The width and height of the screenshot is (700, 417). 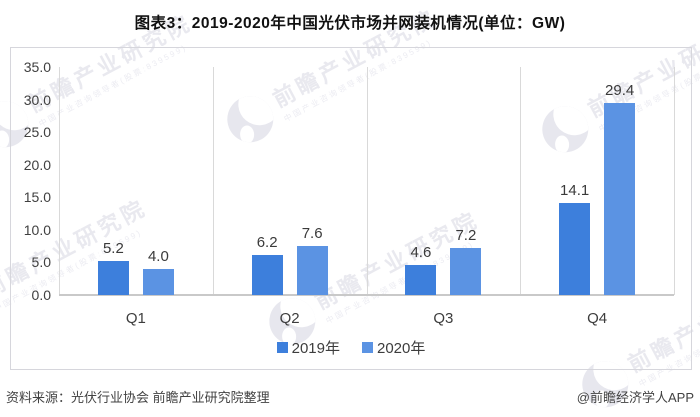 I want to click on x-axis-line, so click(x=366, y=295).